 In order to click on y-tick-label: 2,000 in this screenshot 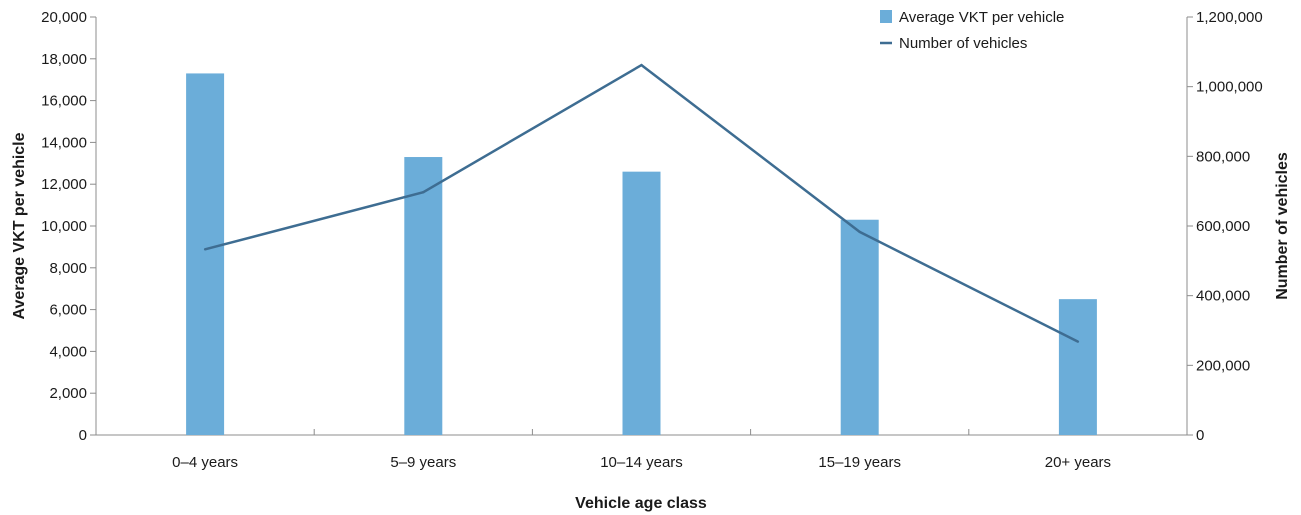, I will do `click(68, 393)`.